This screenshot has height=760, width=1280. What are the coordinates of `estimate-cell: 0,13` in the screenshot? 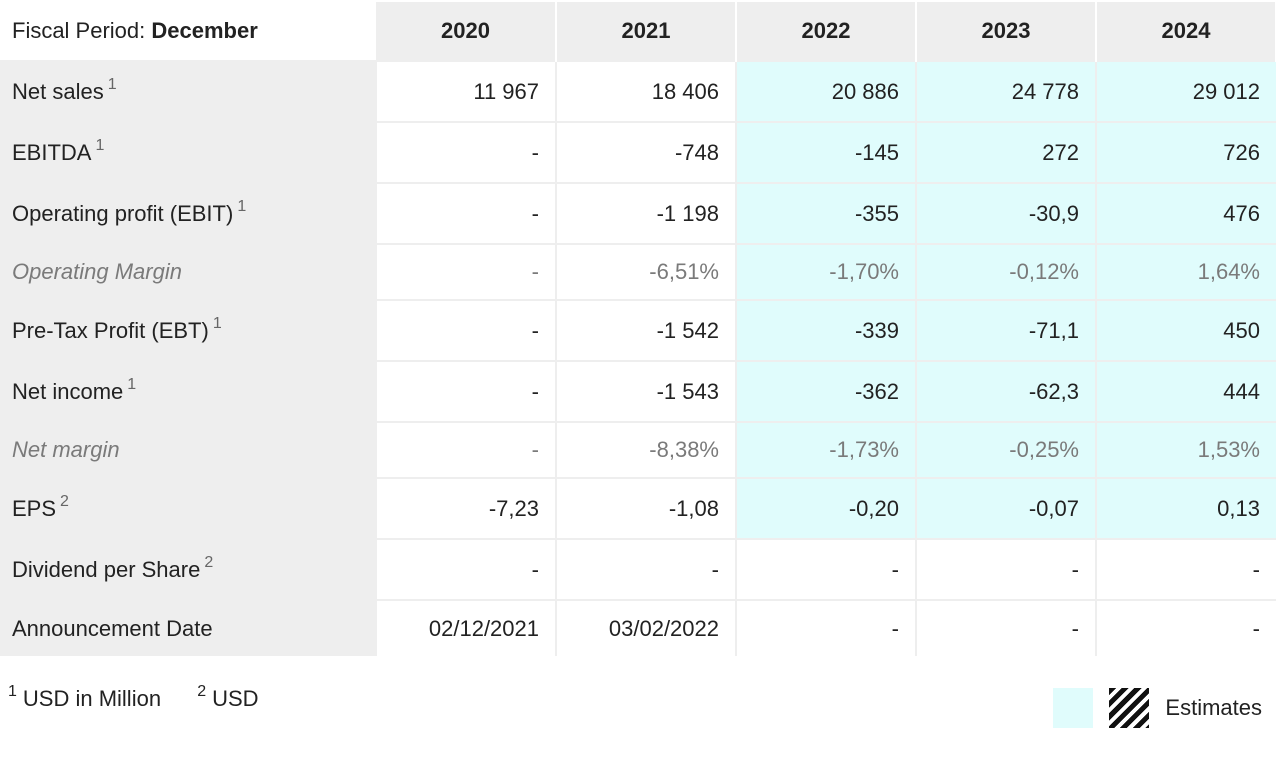 It's located at (1185, 508).